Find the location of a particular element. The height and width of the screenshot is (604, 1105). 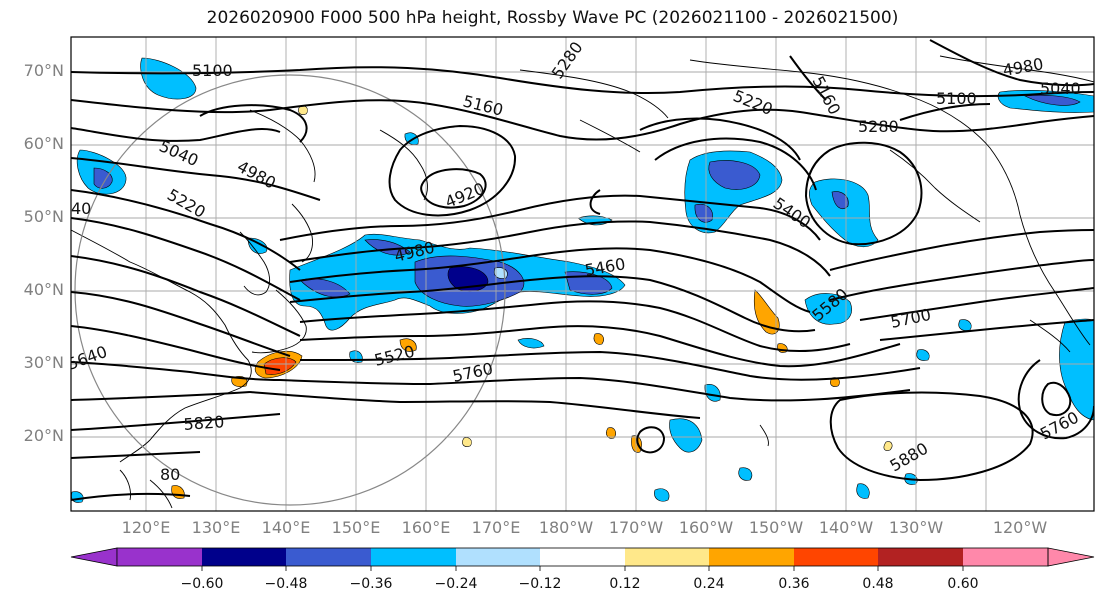

colorbar is located at coordinates (582, 559).